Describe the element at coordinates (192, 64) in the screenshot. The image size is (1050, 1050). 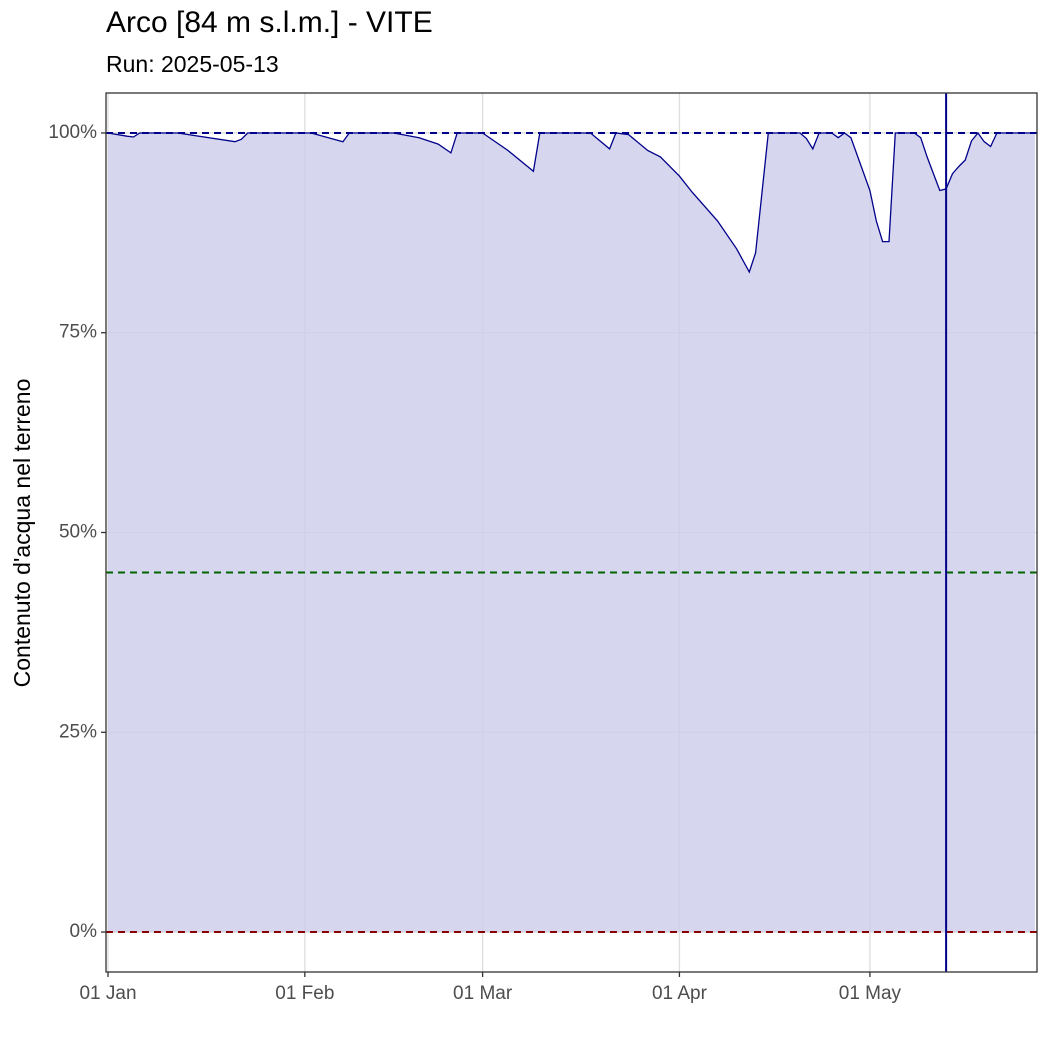
I see `chart-subtitle: Run: 2025-05-13` at that location.